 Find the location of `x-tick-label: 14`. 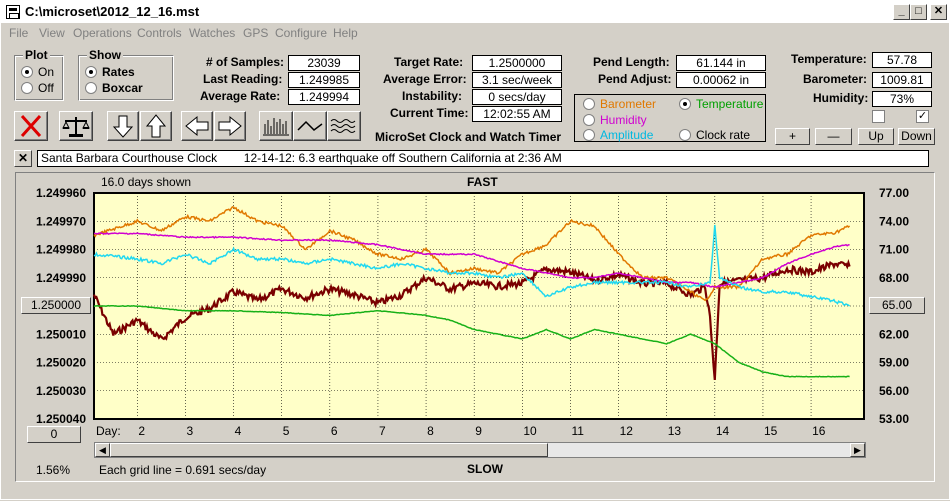

x-tick-label: 14 is located at coordinates (723, 431).